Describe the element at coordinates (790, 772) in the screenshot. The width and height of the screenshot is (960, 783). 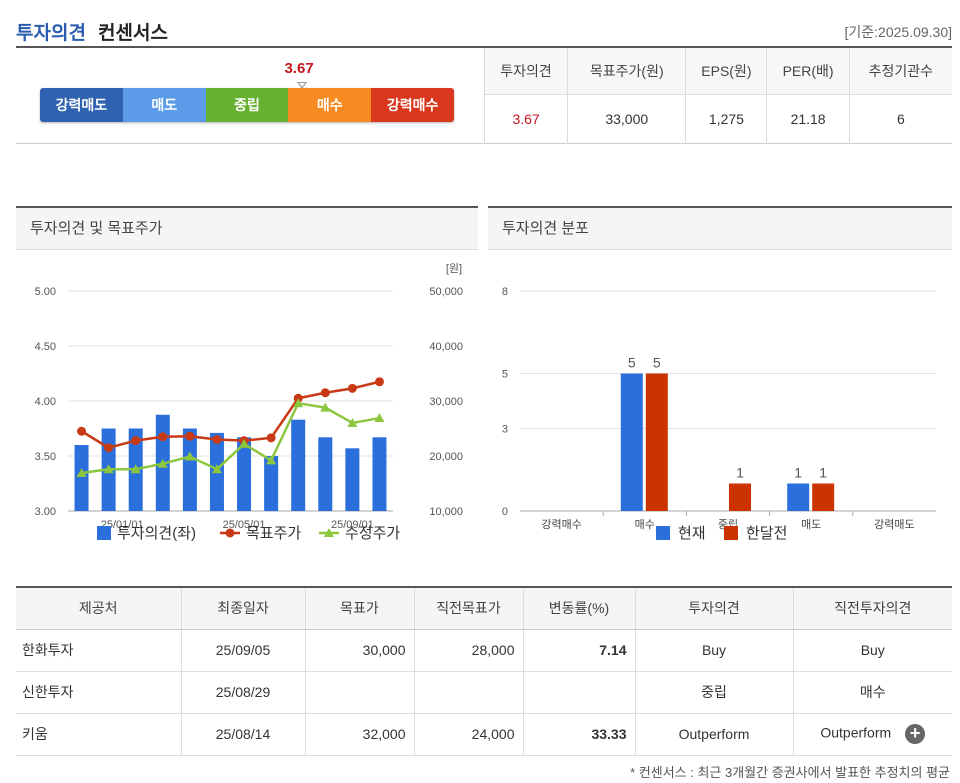
I see `footnote: * 컨센서스 : 최근 3개월간 증권사에서 발표한 추정치의 평균` at that location.